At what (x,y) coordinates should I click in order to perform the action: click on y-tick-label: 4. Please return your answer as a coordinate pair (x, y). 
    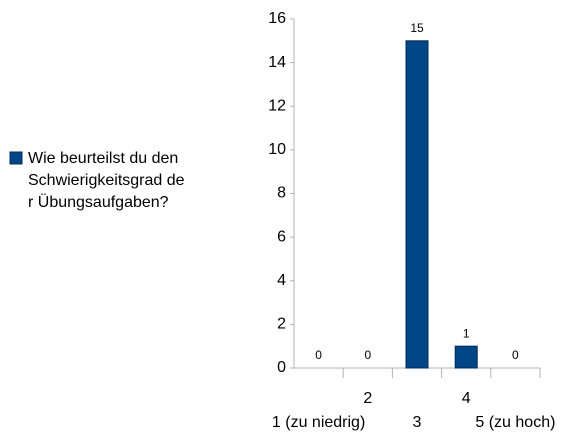
    Looking at the image, I should click on (281, 280).